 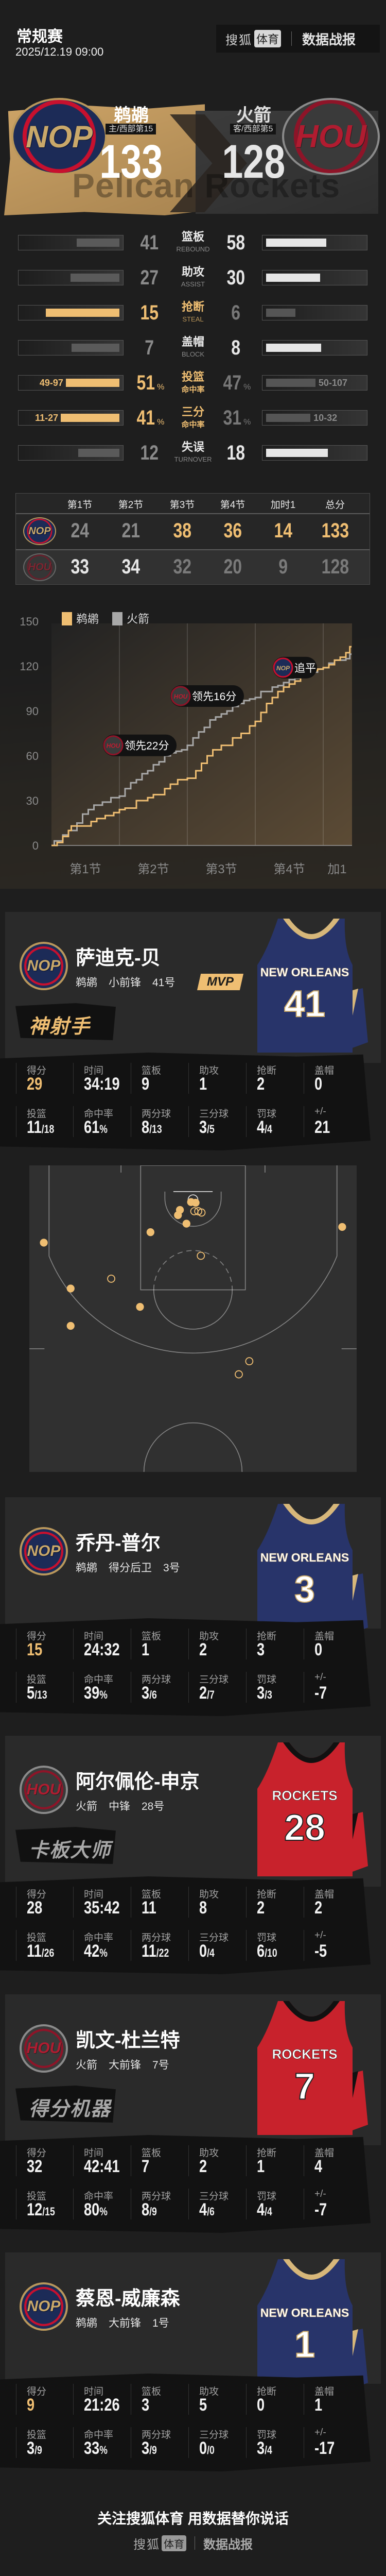 What do you see at coordinates (40, 567) in the screenshot?
I see `away-team-logo-small-text: HOU` at bounding box center [40, 567].